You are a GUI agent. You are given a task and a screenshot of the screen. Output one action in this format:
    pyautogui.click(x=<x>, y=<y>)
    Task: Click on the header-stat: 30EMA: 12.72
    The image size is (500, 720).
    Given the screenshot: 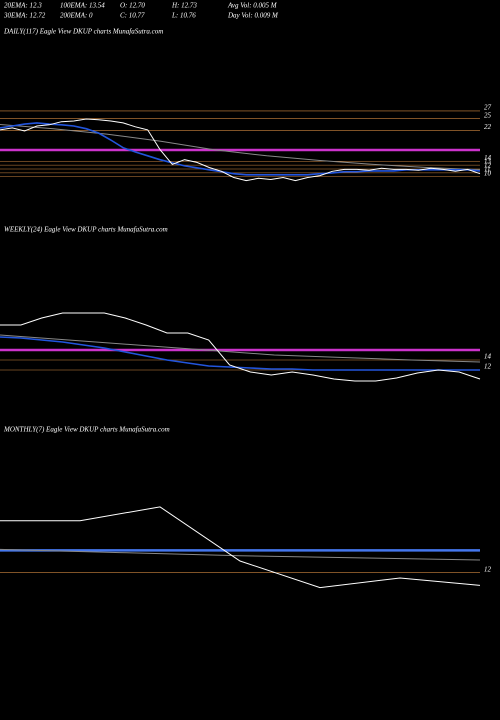 What is the action you would take?
    pyautogui.click(x=24, y=16)
    